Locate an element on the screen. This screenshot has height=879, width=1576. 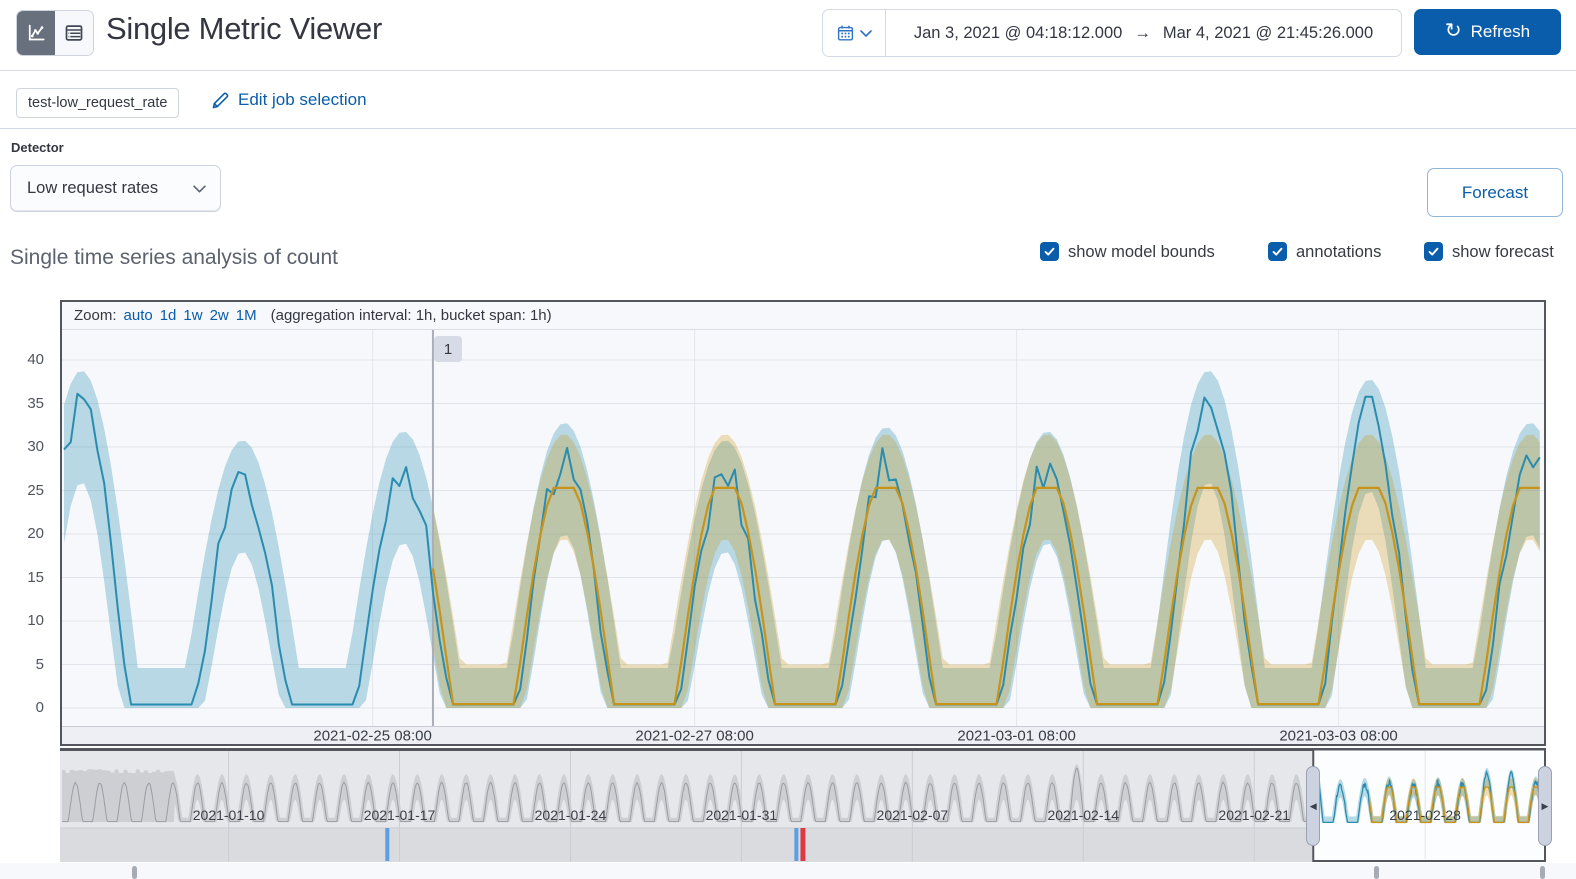
right-arrow-icon: ▶ is located at coordinates (1545, 805).